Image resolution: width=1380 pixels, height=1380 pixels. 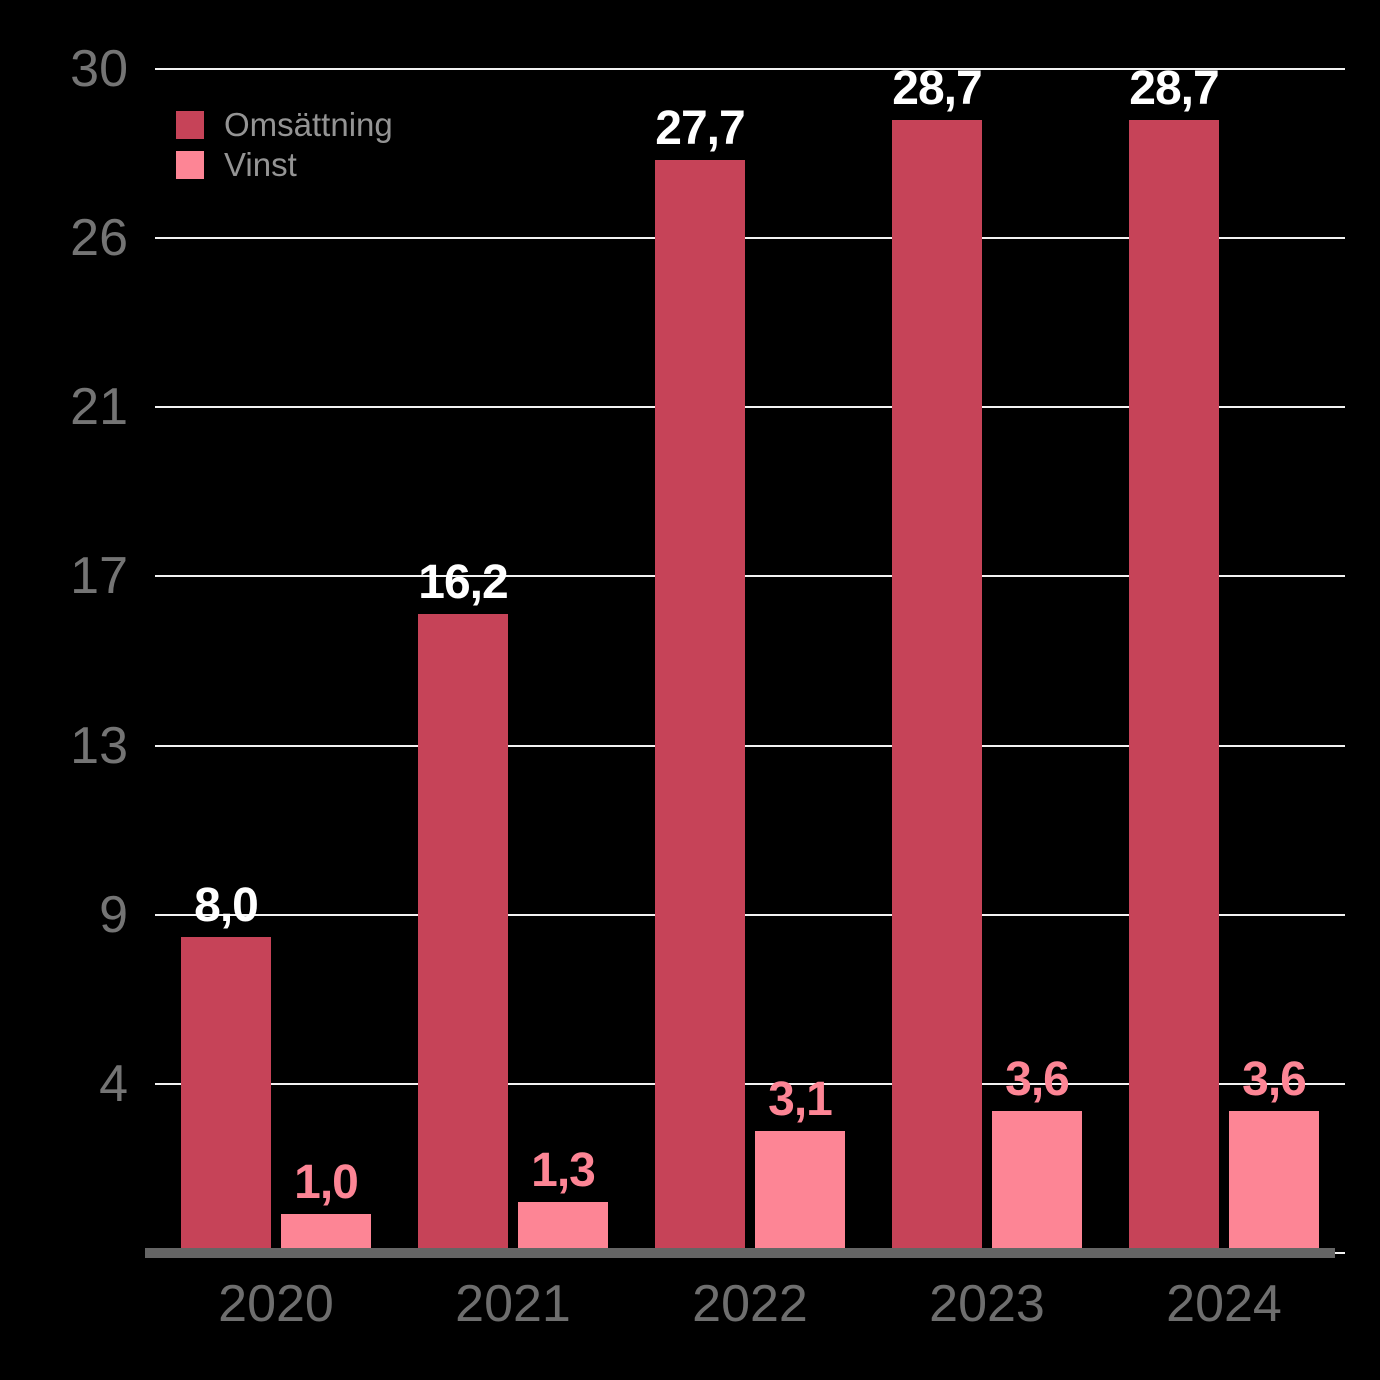 What do you see at coordinates (700, 128) in the screenshot?
I see `bar-value-label: 27,7` at bounding box center [700, 128].